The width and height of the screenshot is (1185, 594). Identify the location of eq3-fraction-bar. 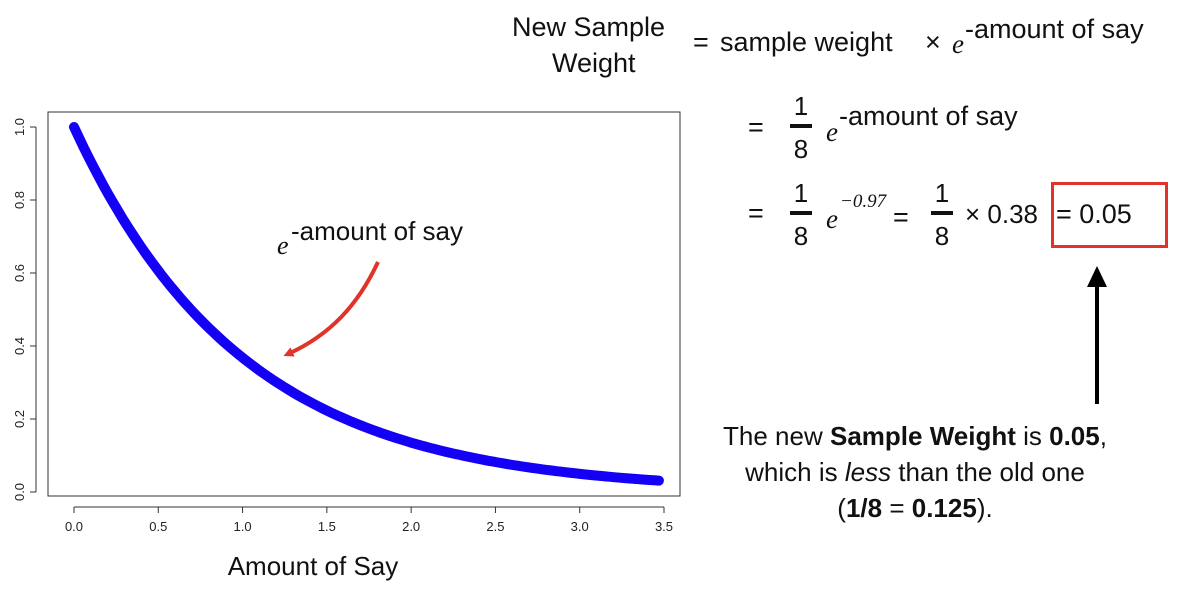
(801, 213).